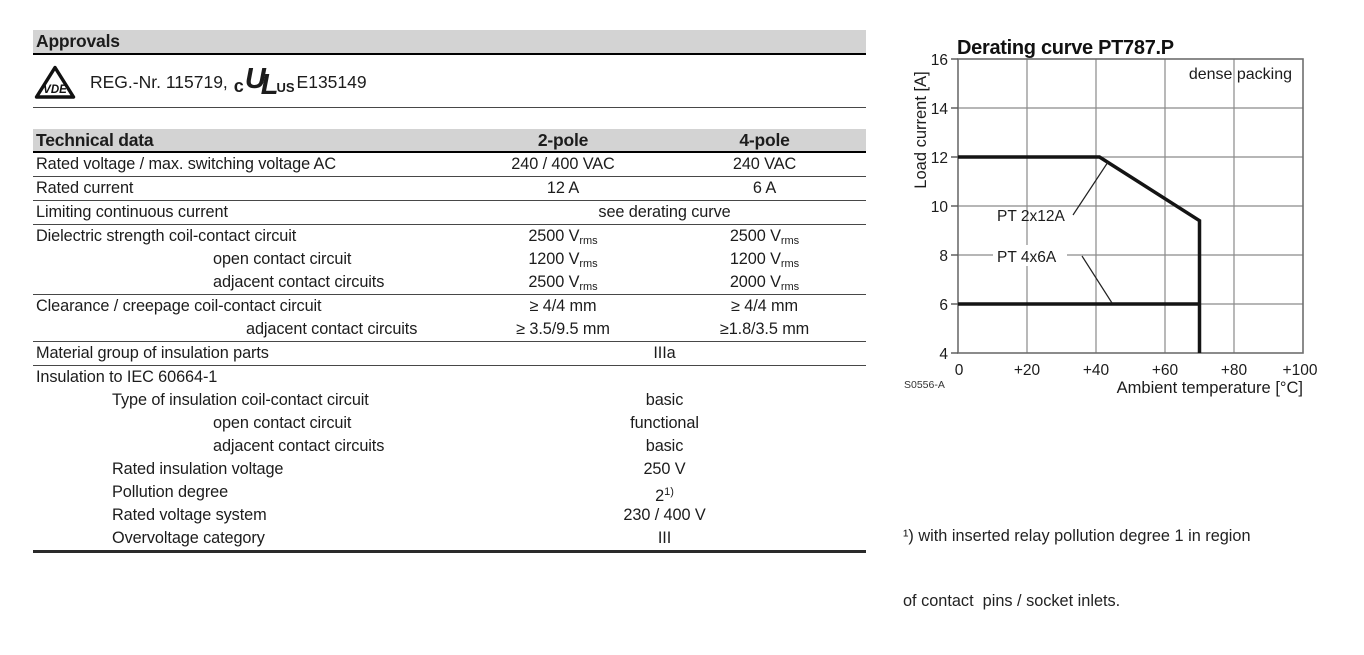 The image size is (1364, 655). Describe the element at coordinates (1027, 370) in the screenshot. I see `svg-text: +20` at that location.